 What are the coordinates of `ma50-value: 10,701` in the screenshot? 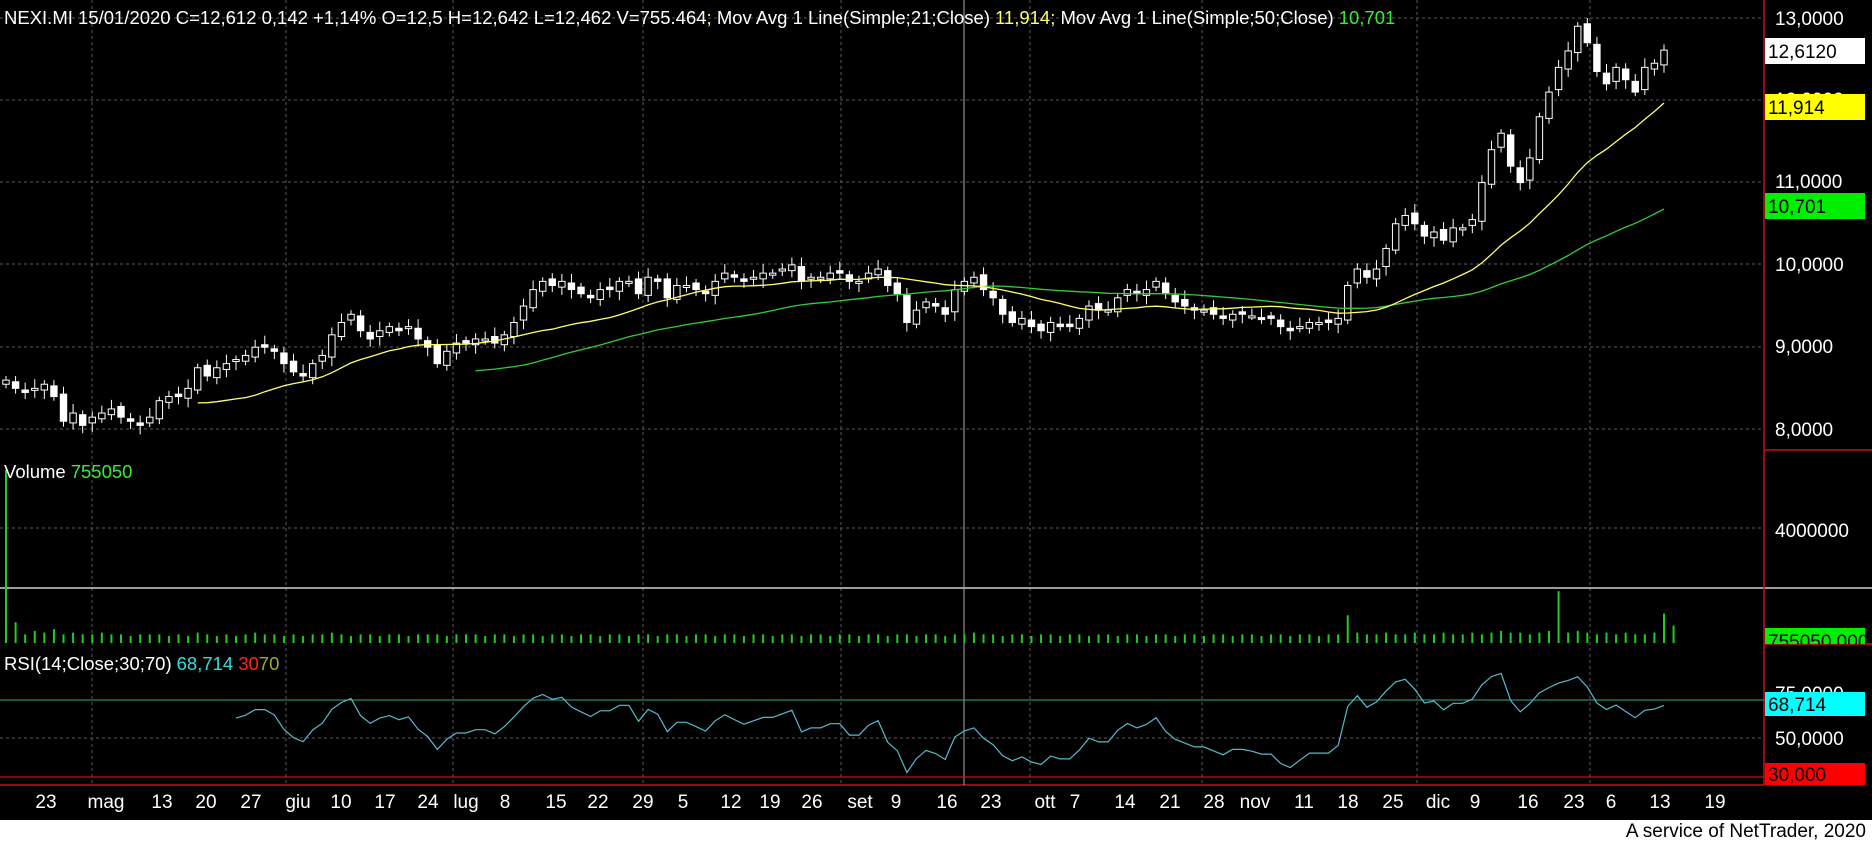 It's located at (1367, 17).